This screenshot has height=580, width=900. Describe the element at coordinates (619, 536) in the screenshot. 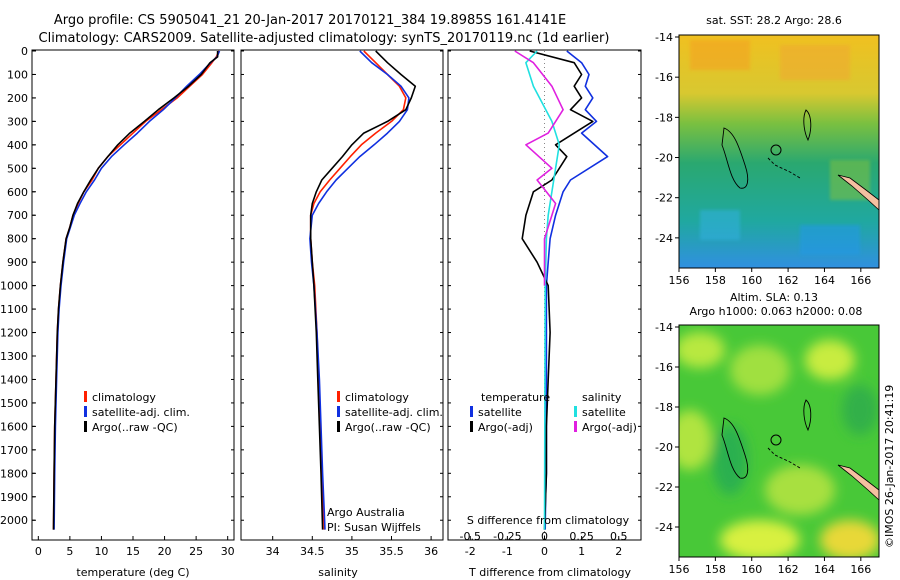

I see `top-tick-label: 0.5` at that location.